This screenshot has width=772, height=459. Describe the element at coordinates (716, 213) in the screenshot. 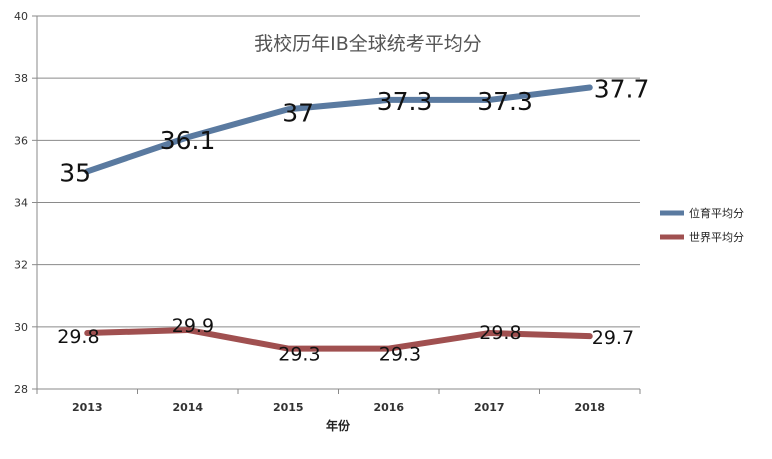

I see `legend-entry-label: 位育平均分` at that location.